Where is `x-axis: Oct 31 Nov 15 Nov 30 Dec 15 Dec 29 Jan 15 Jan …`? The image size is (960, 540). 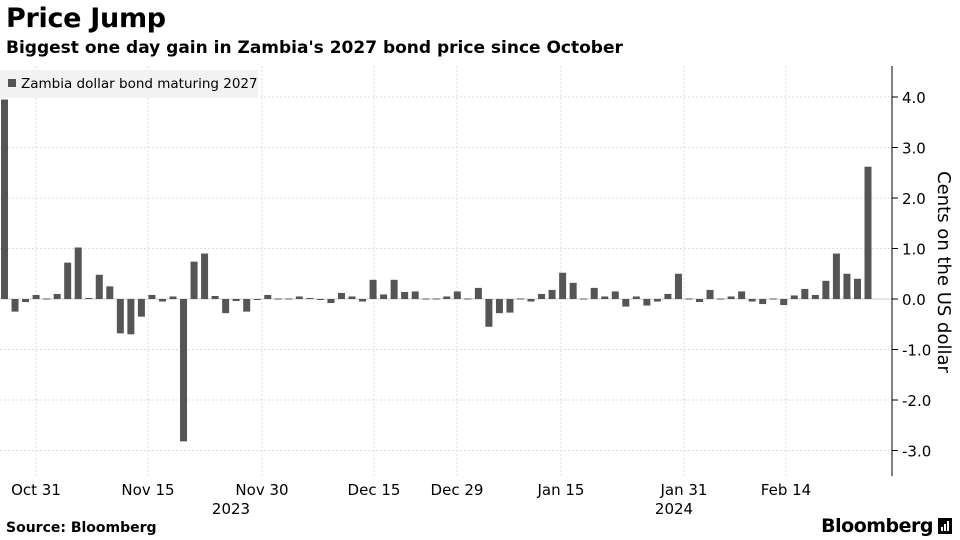
x-axis: Oct 31 Nov 15 Nov 30 Dec 15 Dec 29 Jan 15 Jan … is located at coordinates (411, 499).